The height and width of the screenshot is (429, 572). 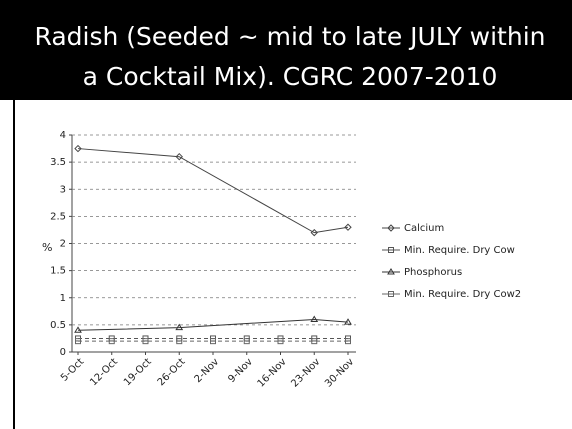 I want to click on y-tick-label: 0.5, so click(x=58, y=325).